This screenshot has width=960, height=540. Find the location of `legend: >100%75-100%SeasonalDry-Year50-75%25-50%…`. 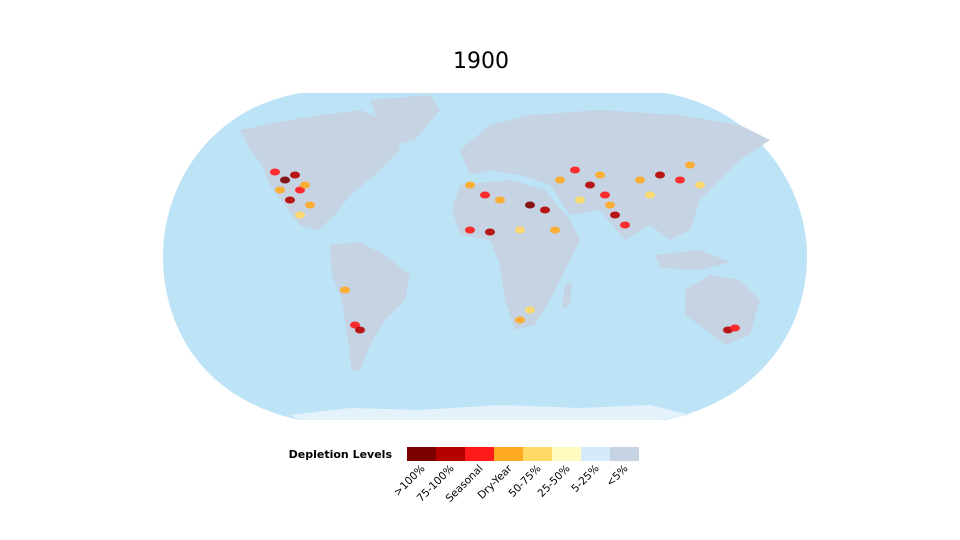

legend: >100%75-100%SeasonalDry-Year50-75%25-50%… is located at coordinates (515, 476).